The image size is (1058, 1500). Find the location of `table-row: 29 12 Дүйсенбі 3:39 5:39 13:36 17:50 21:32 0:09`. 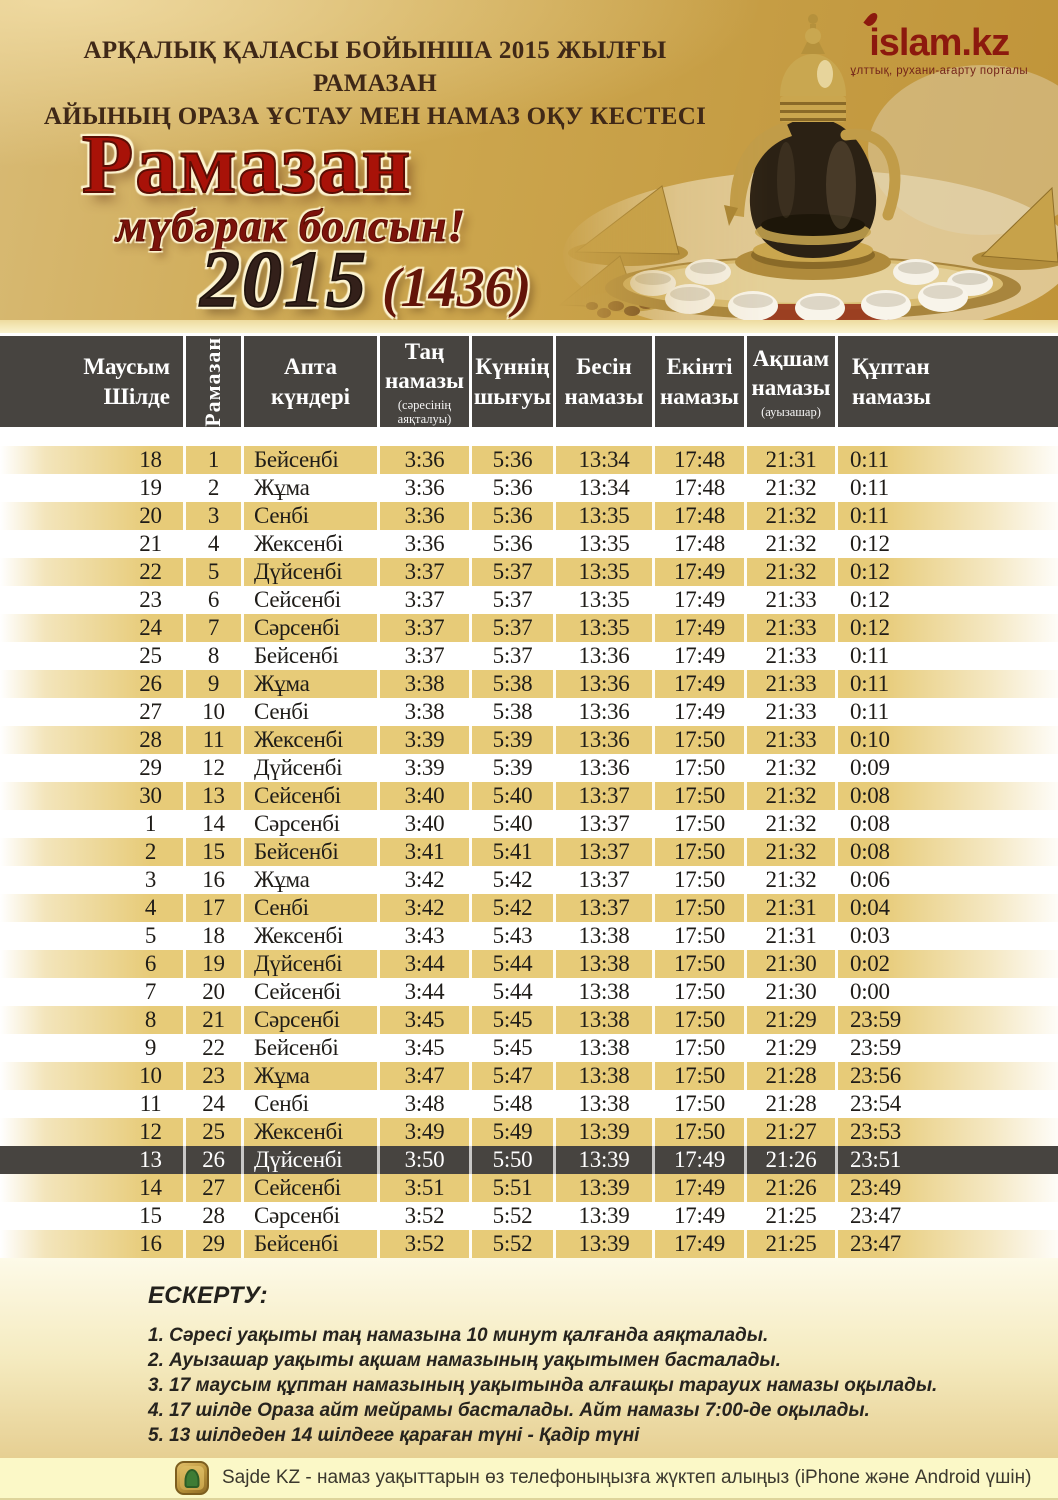

table-row: 29 12 Дүйсенбі 3:39 5:39 13:36 17:50 21:32 0:09 is located at coordinates (529, 768).